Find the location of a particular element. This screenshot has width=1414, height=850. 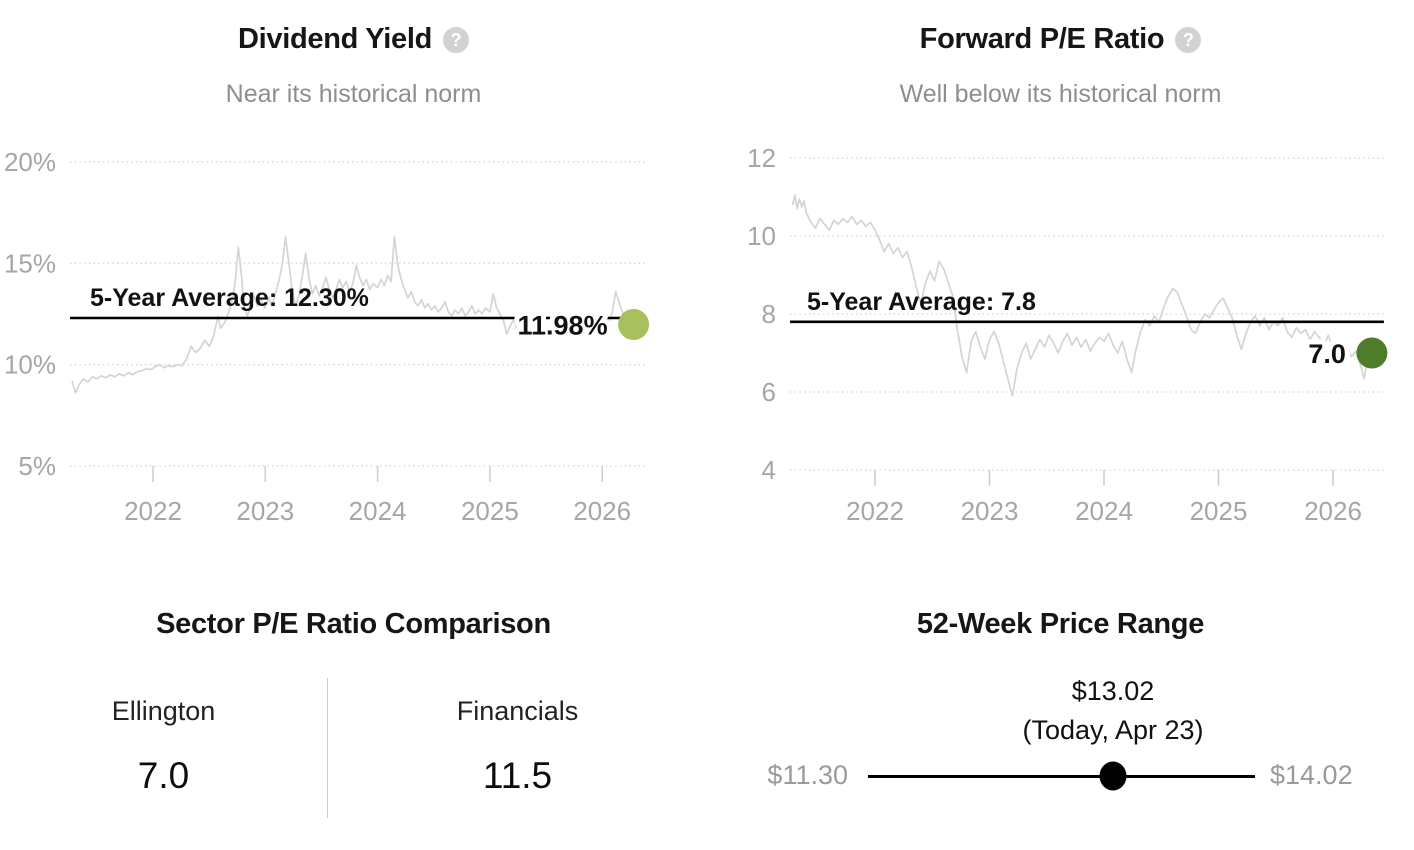

comparison-item-ellington: Ellington 7.0 is located at coordinates (163, 748).